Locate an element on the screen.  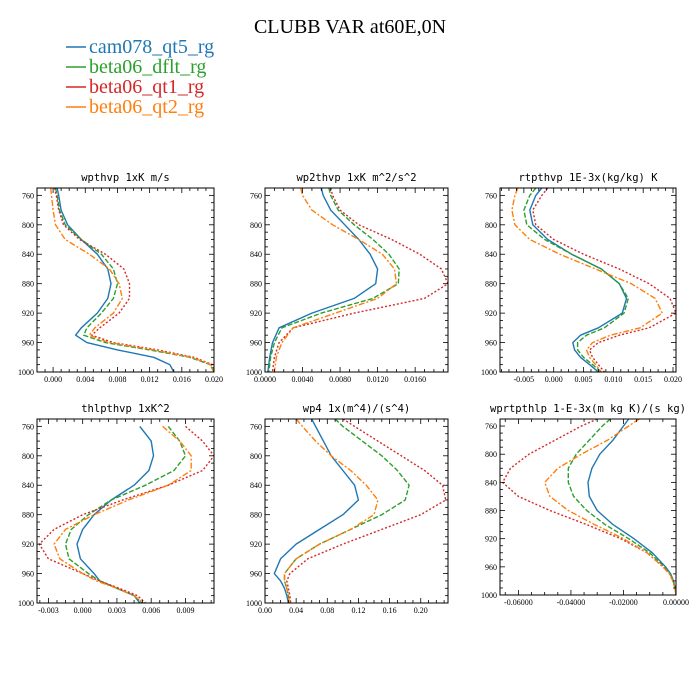
x-tick-label: 0.016 is located at coordinates (182, 379).